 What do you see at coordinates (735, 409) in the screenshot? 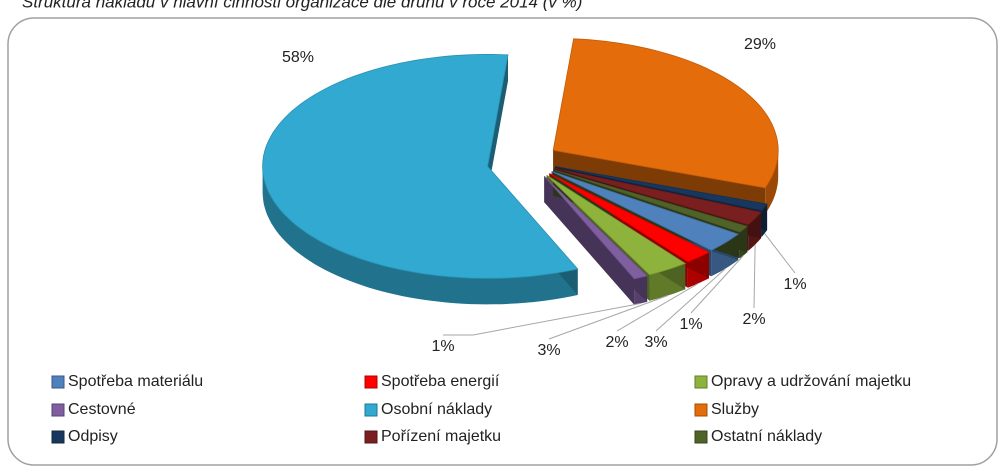
I see `legend-label: Služby` at bounding box center [735, 409].